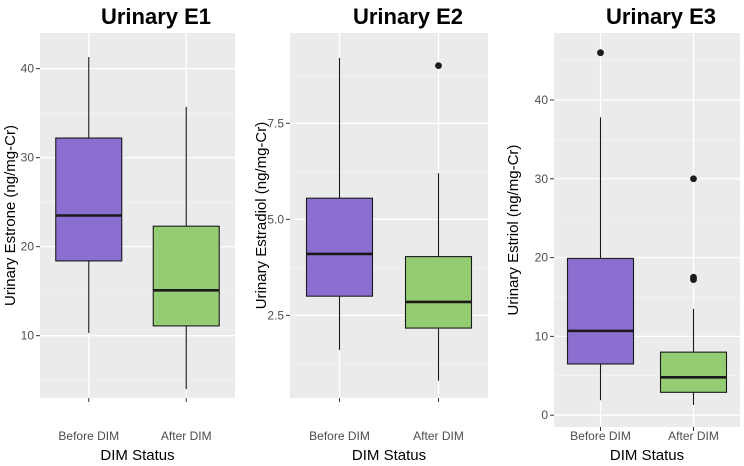  Describe the element at coordinates (261, 216) in the screenshot. I see `y-axis-label: Urinary Estradiol (ng/mg-Cr)` at that location.